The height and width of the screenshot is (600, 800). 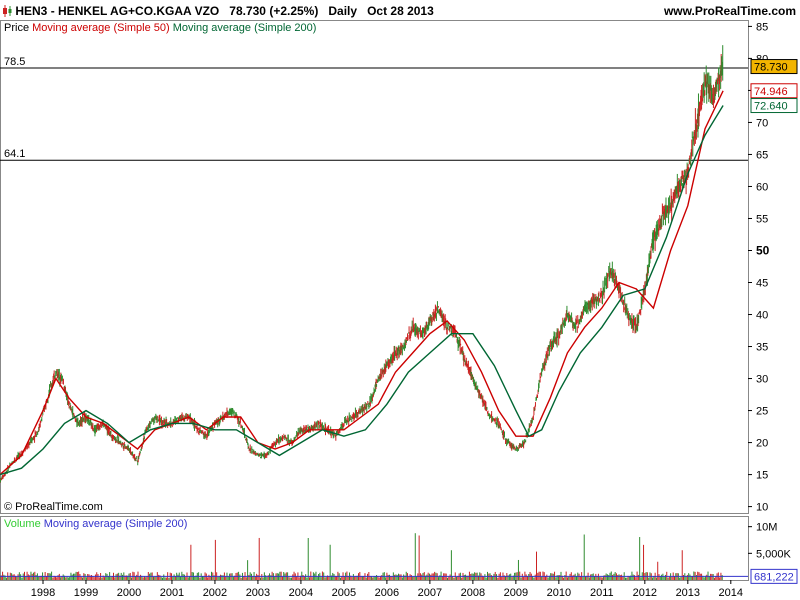 I want to click on y-tick-label: 10, so click(x=762, y=508).